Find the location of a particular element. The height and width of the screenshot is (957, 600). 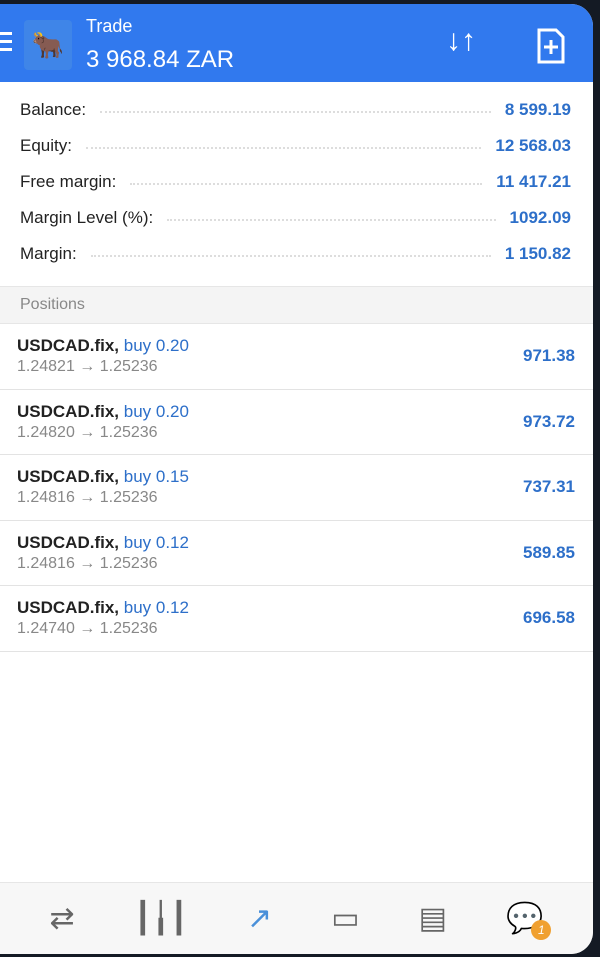

position-prices: 1.24821 → 1.25236 is located at coordinates (87, 366).